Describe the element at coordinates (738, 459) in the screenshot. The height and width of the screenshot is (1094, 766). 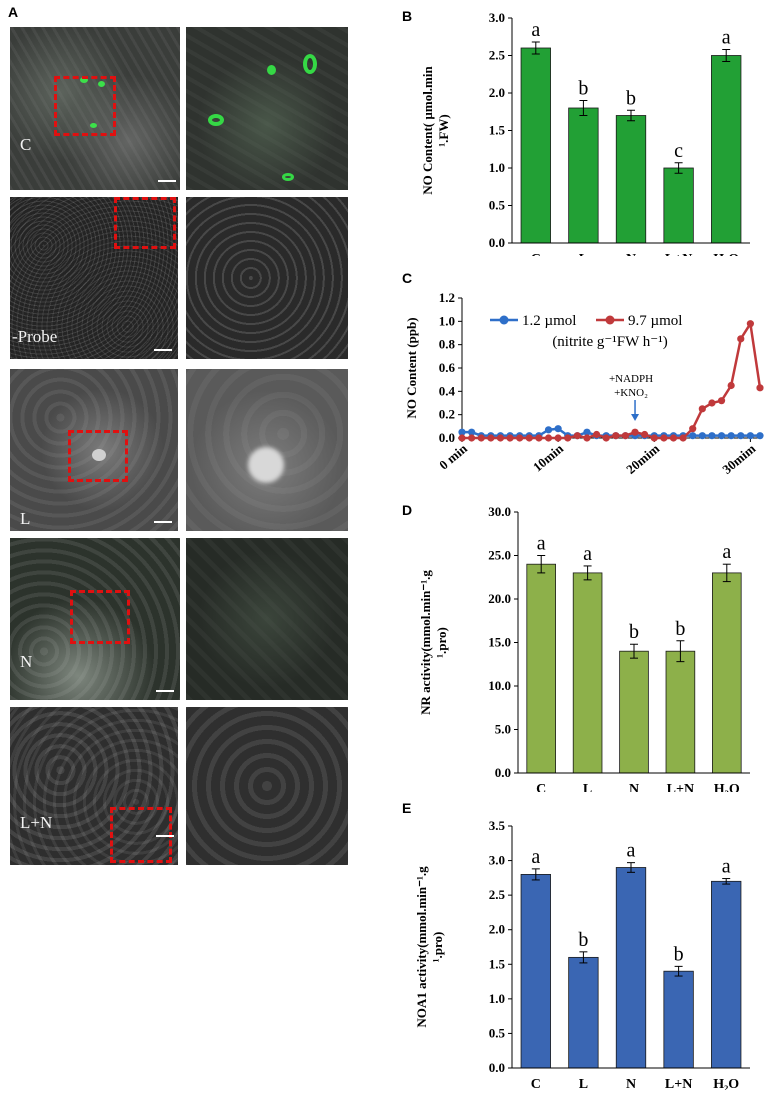
I see `x-tick-label: 30mim` at that location.